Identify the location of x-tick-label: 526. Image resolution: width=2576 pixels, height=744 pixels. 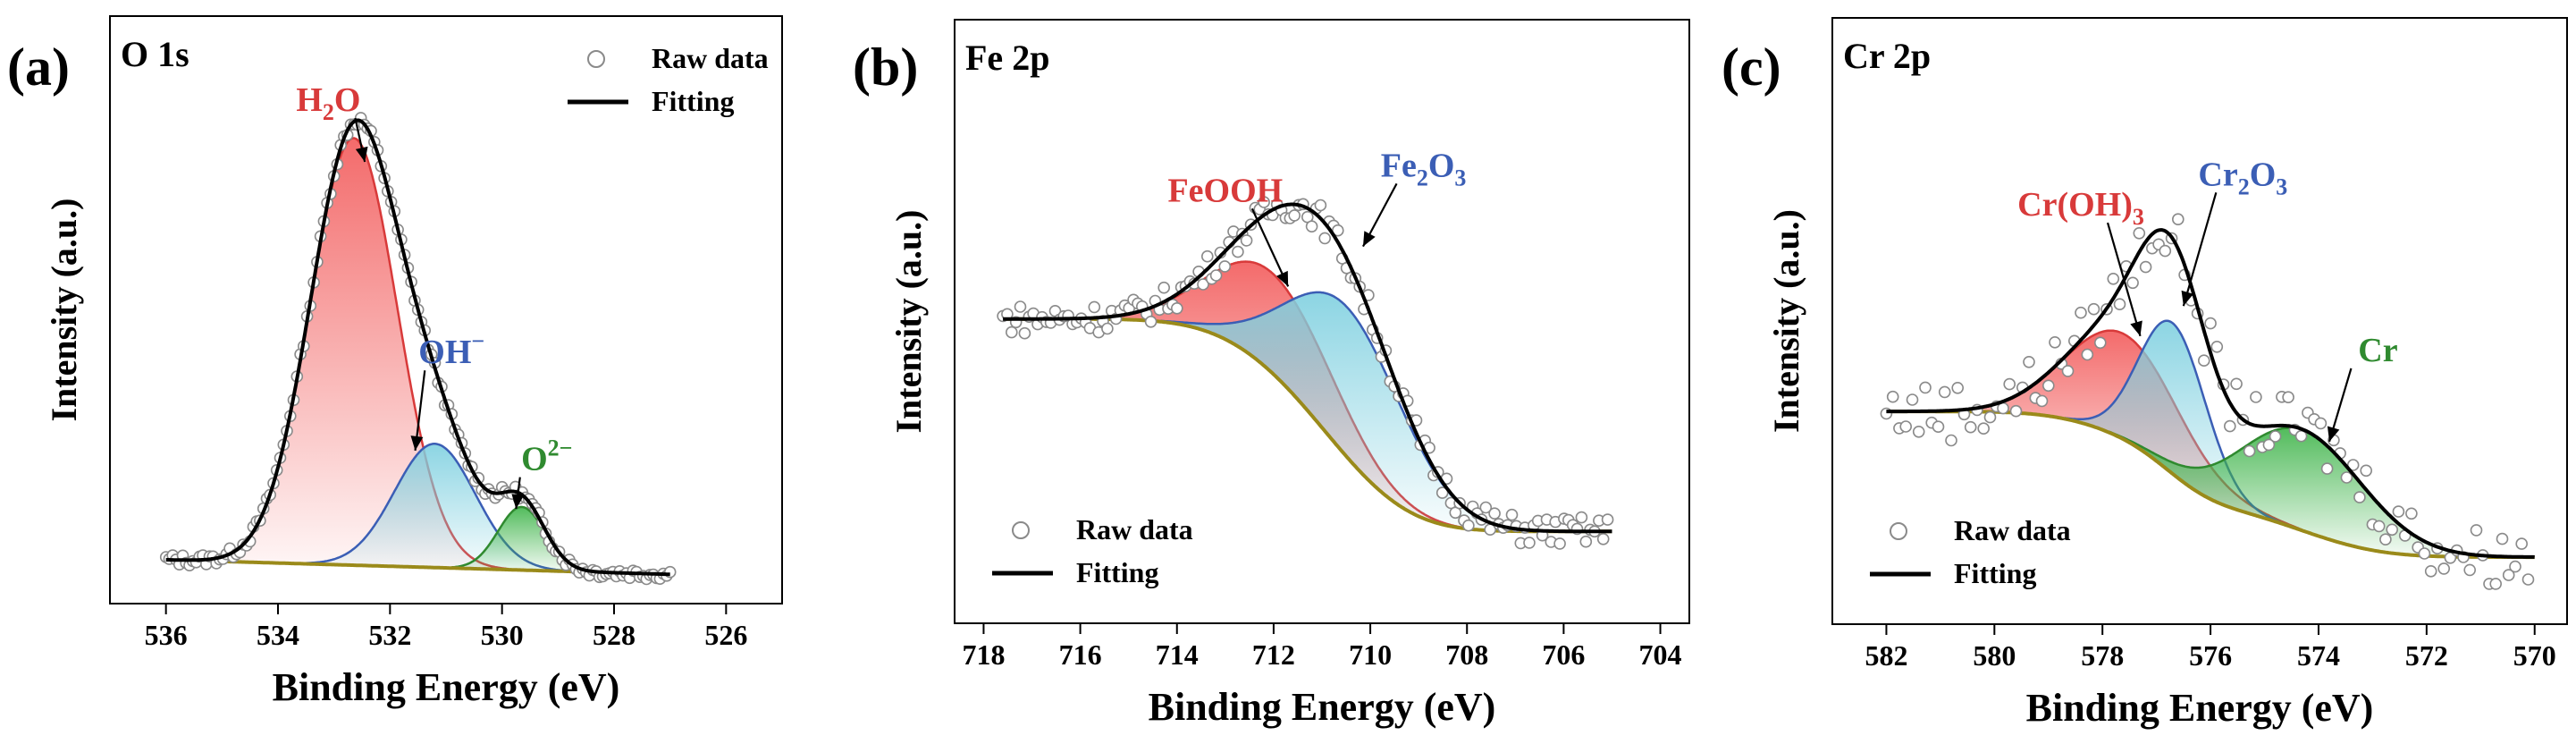
(726, 635).